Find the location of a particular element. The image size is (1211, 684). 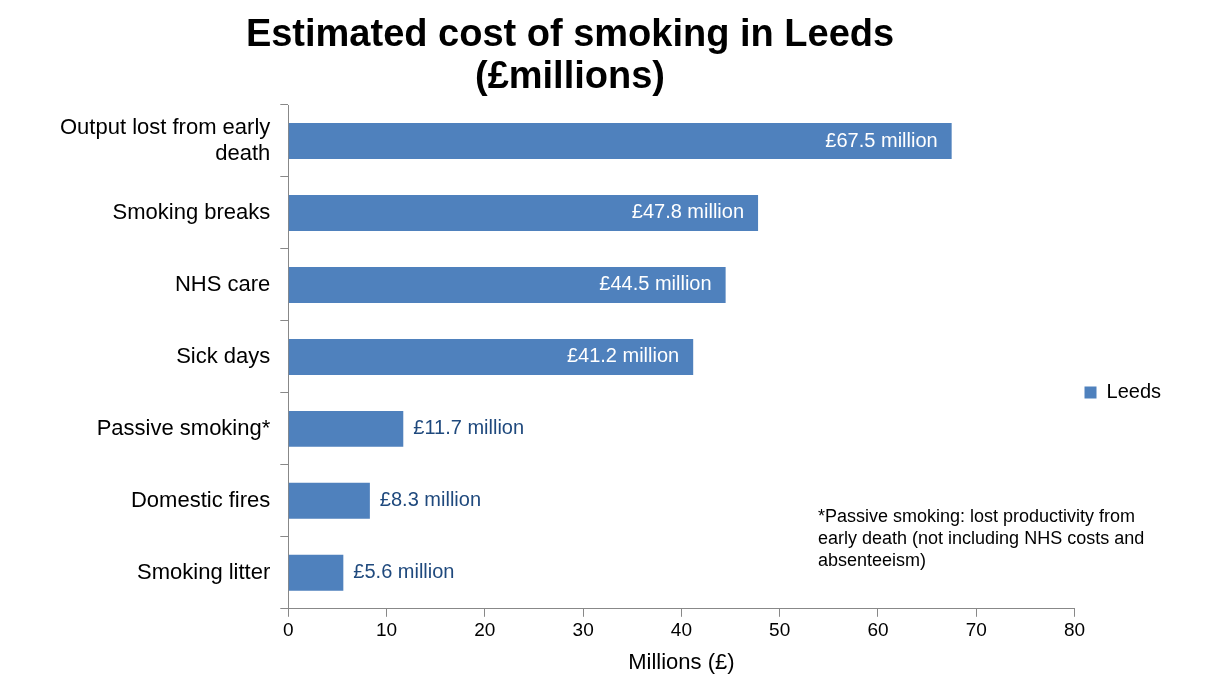

x-tick-label: 10 is located at coordinates (387, 630).